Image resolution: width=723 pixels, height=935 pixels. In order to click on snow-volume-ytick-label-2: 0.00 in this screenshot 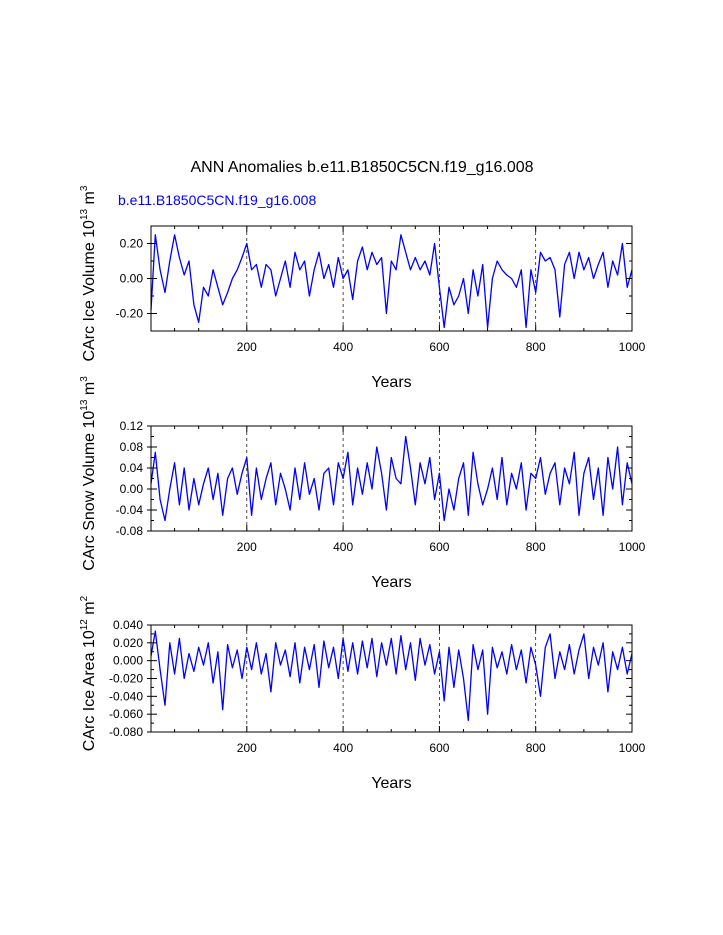, I will do `click(132, 489)`.